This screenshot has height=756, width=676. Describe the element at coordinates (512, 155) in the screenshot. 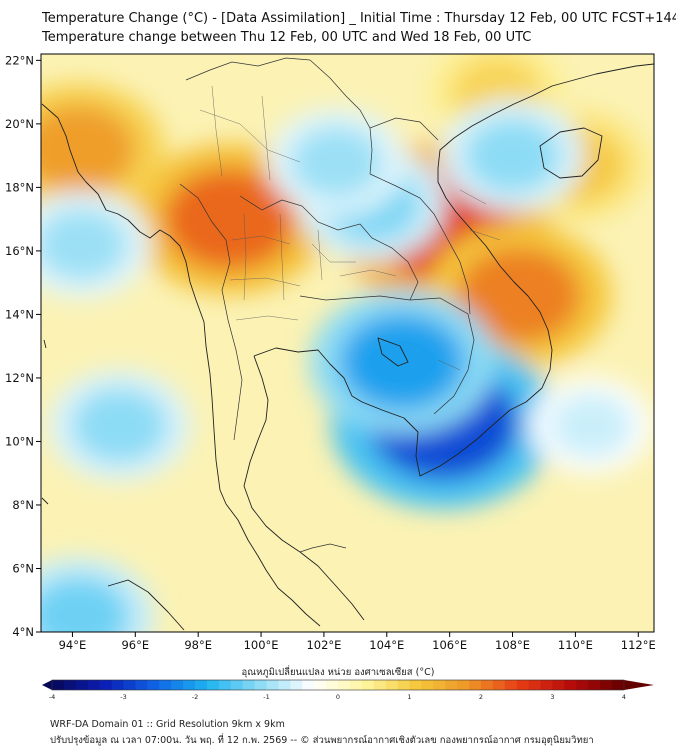

I see `field-cool-gulf-of-tonkin` at that location.